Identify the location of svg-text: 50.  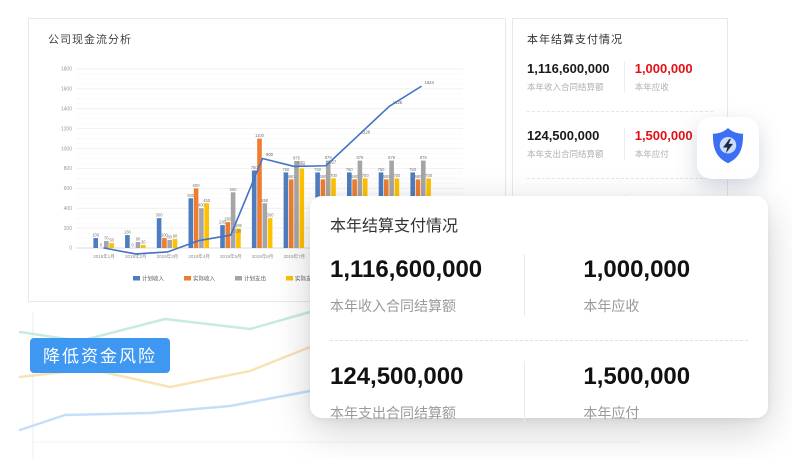
(111, 240).